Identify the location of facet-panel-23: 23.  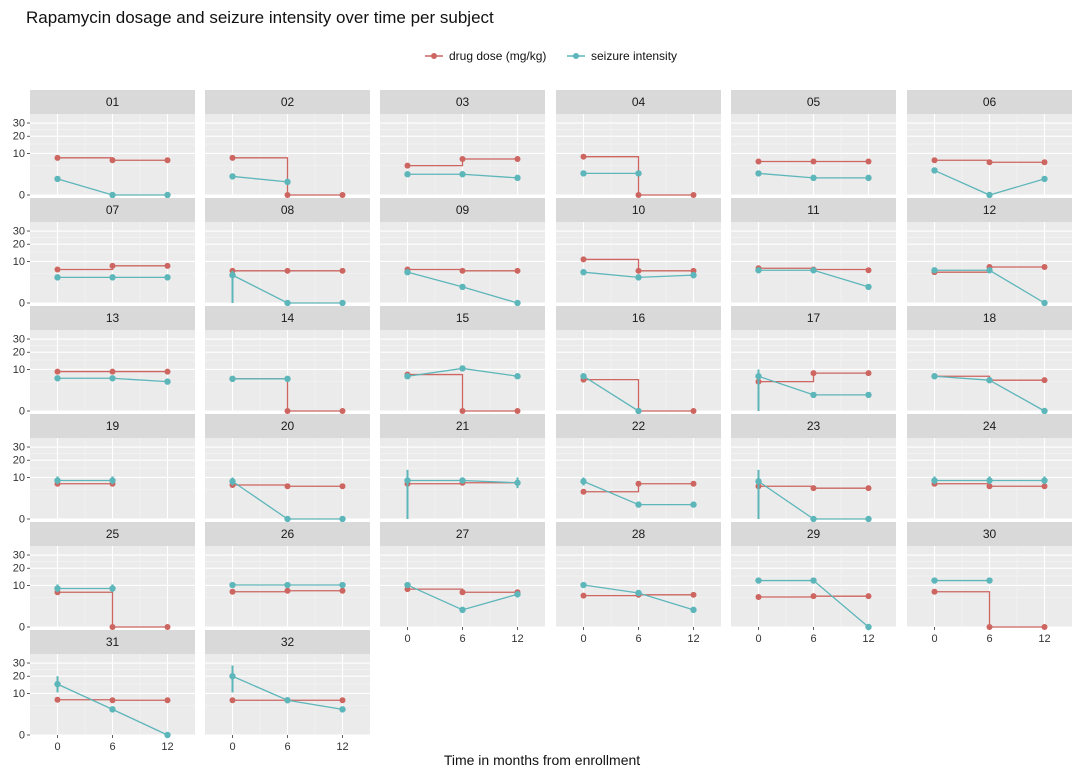
(813, 468).